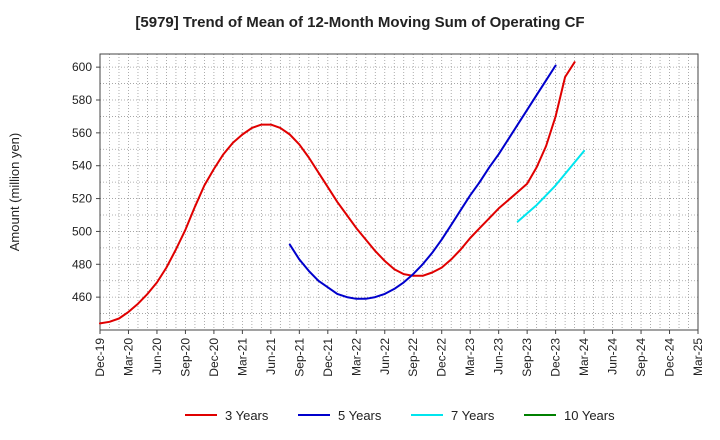 Image resolution: width=720 pixels, height=440 pixels. What do you see at coordinates (82, 100) in the screenshot?
I see `y-tick-label: 580` at bounding box center [82, 100].